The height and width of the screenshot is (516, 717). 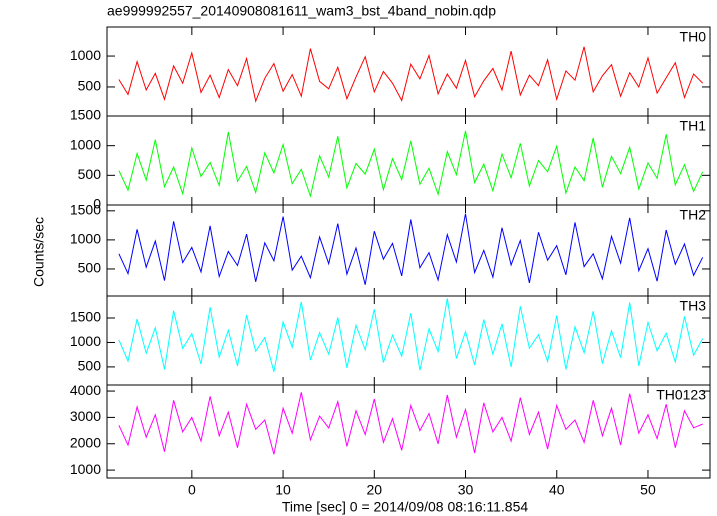 What do you see at coordinates (693, 126) in the screenshot?
I see `panel-label: TH1` at bounding box center [693, 126].